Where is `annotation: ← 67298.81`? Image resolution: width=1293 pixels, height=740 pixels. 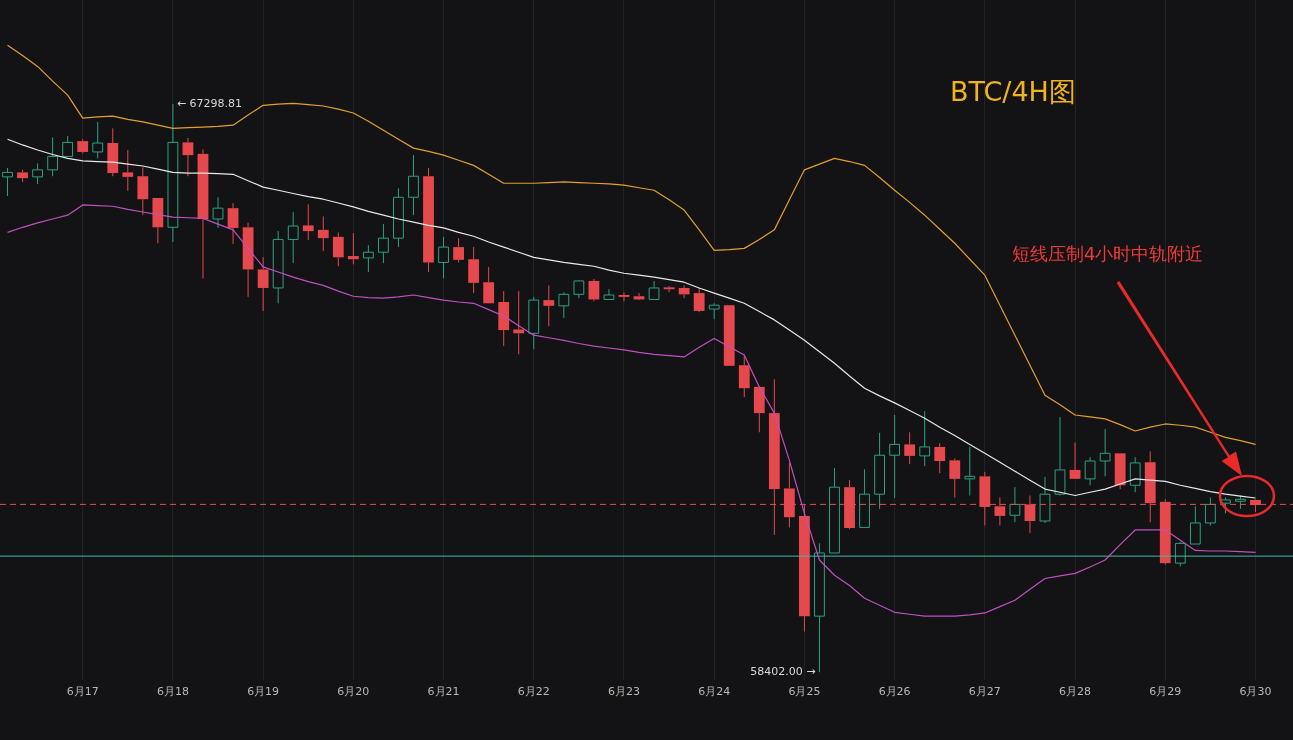
annotation: ← 67298.81 is located at coordinates (209, 104).